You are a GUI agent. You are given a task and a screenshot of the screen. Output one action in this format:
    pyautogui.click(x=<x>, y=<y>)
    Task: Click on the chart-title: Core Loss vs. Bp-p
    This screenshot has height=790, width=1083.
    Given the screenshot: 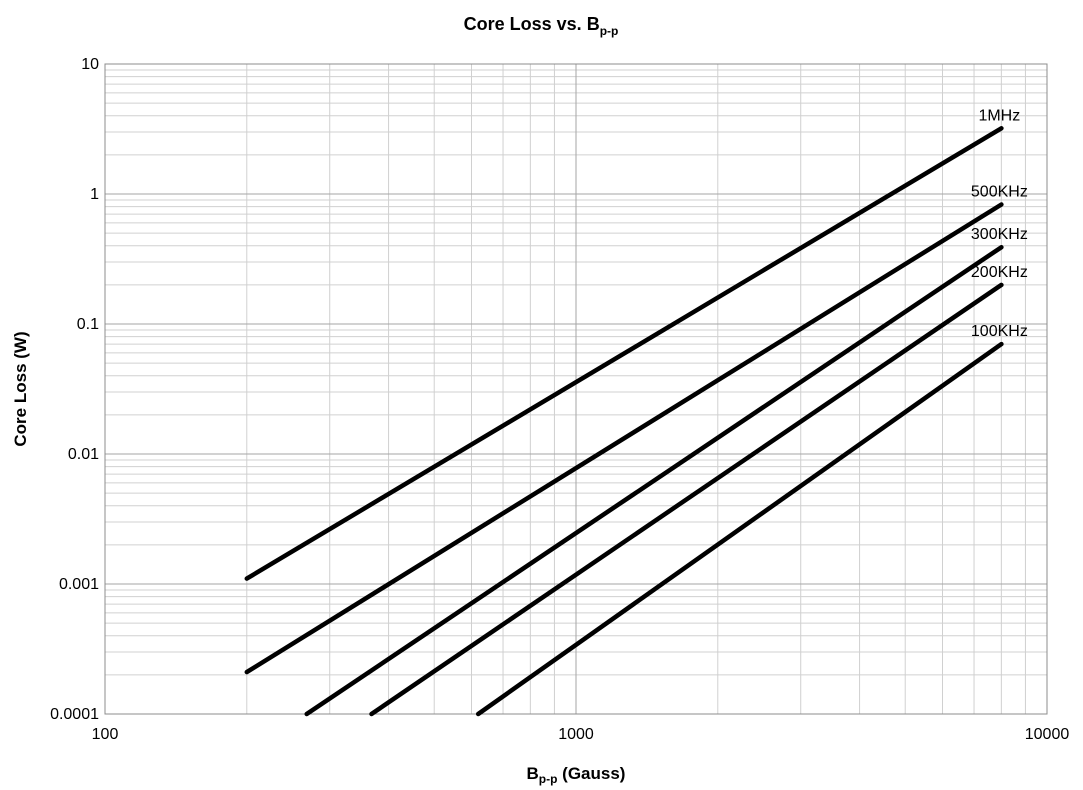 What is the action you would take?
    pyautogui.click(x=541, y=26)
    